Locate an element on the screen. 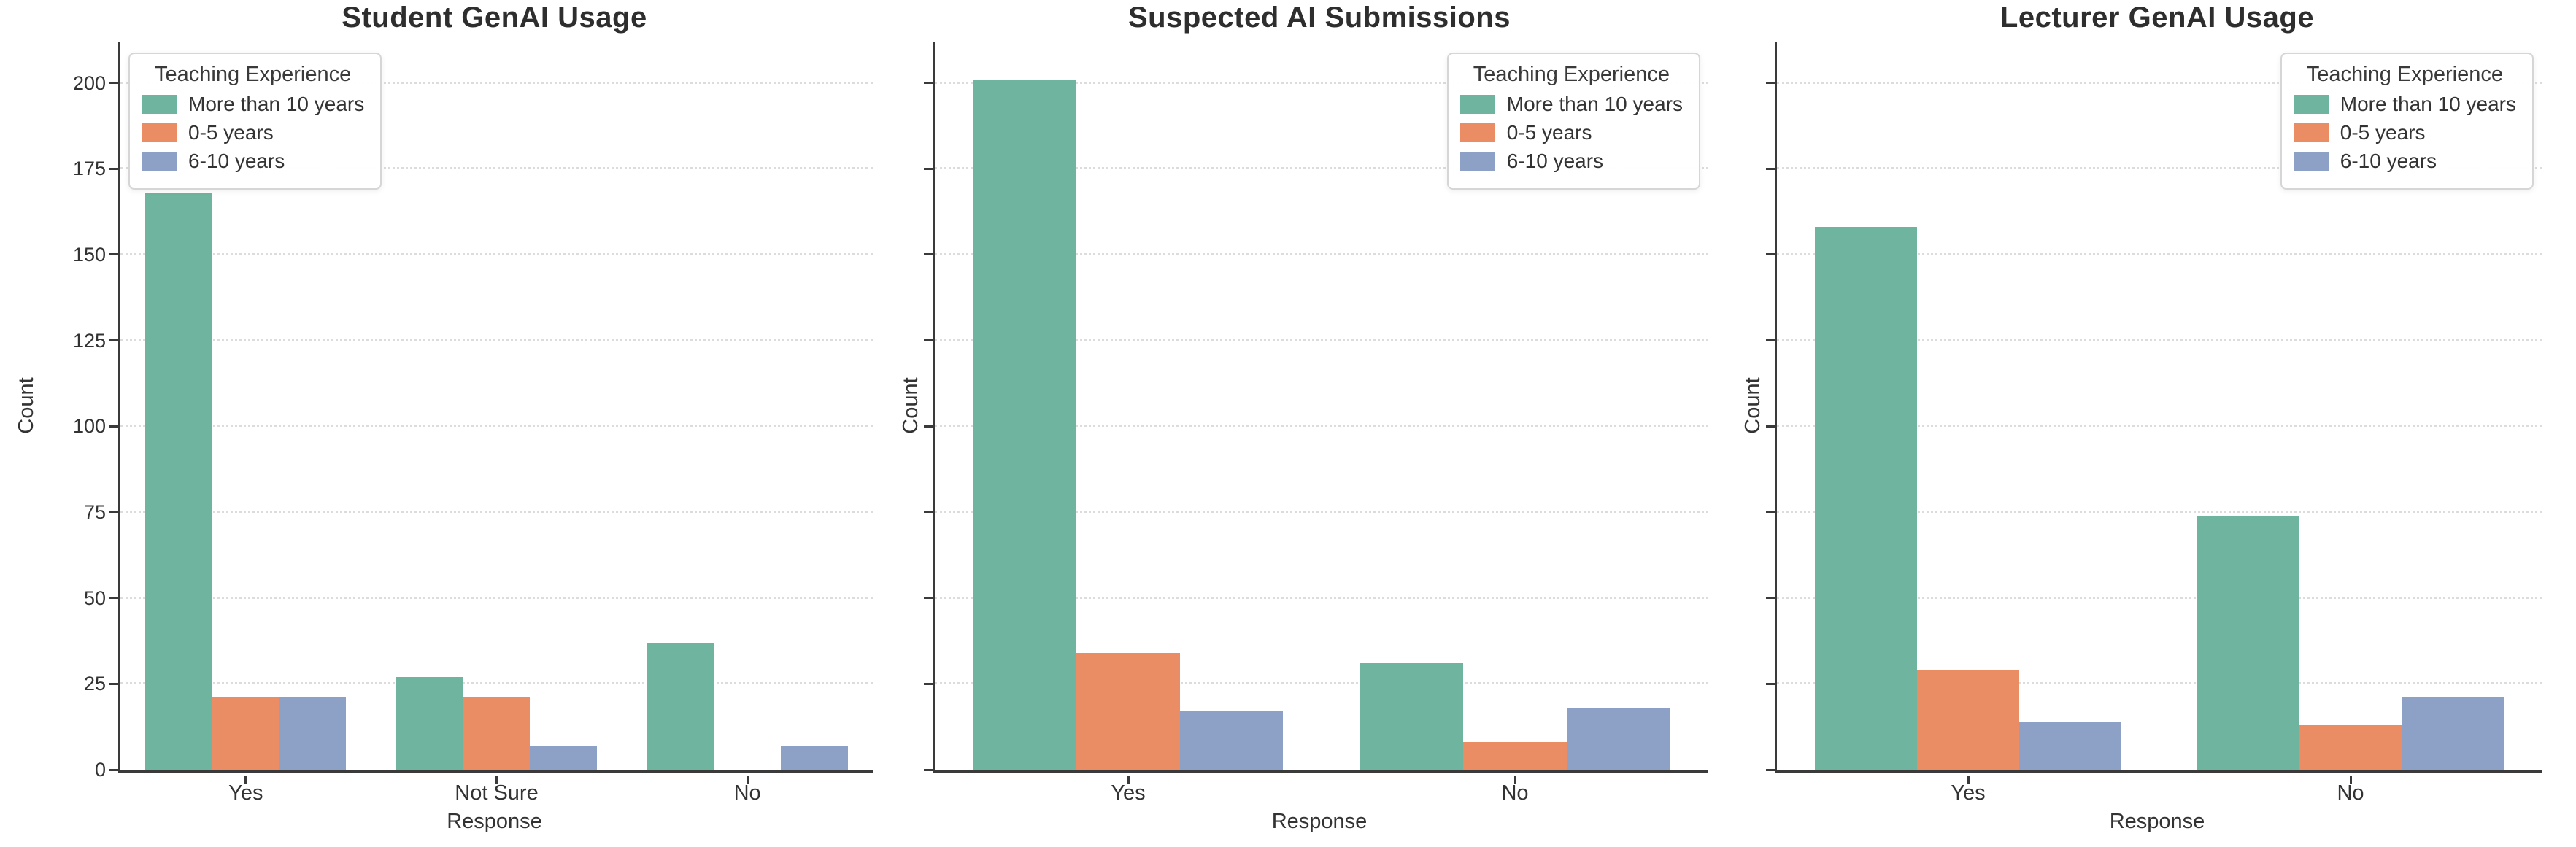 The width and height of the screenshot is (2576, 847). y-tick-label: 75 is located at coordinates (94, 512).